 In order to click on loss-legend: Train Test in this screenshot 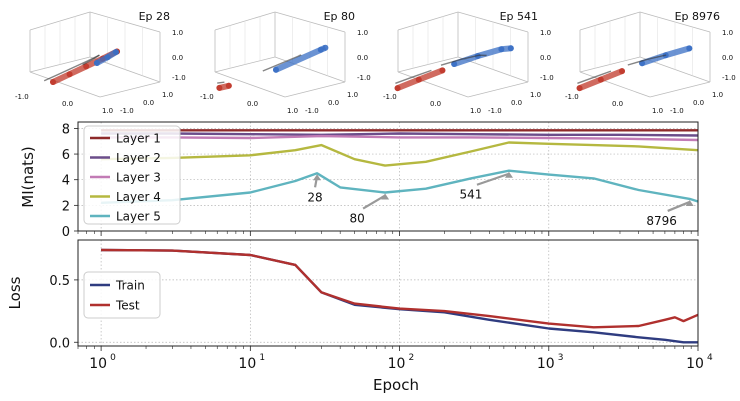, I will do `click(122, 295)`.